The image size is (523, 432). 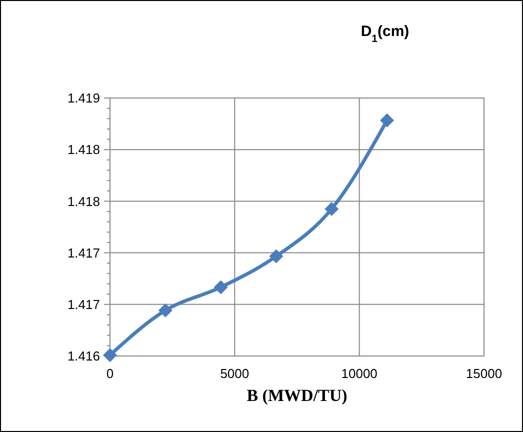 What do you see at coordinates (359, 373) in the screenshot?
I see `x-tick-label: 10000` at bounding box center [359, 373].